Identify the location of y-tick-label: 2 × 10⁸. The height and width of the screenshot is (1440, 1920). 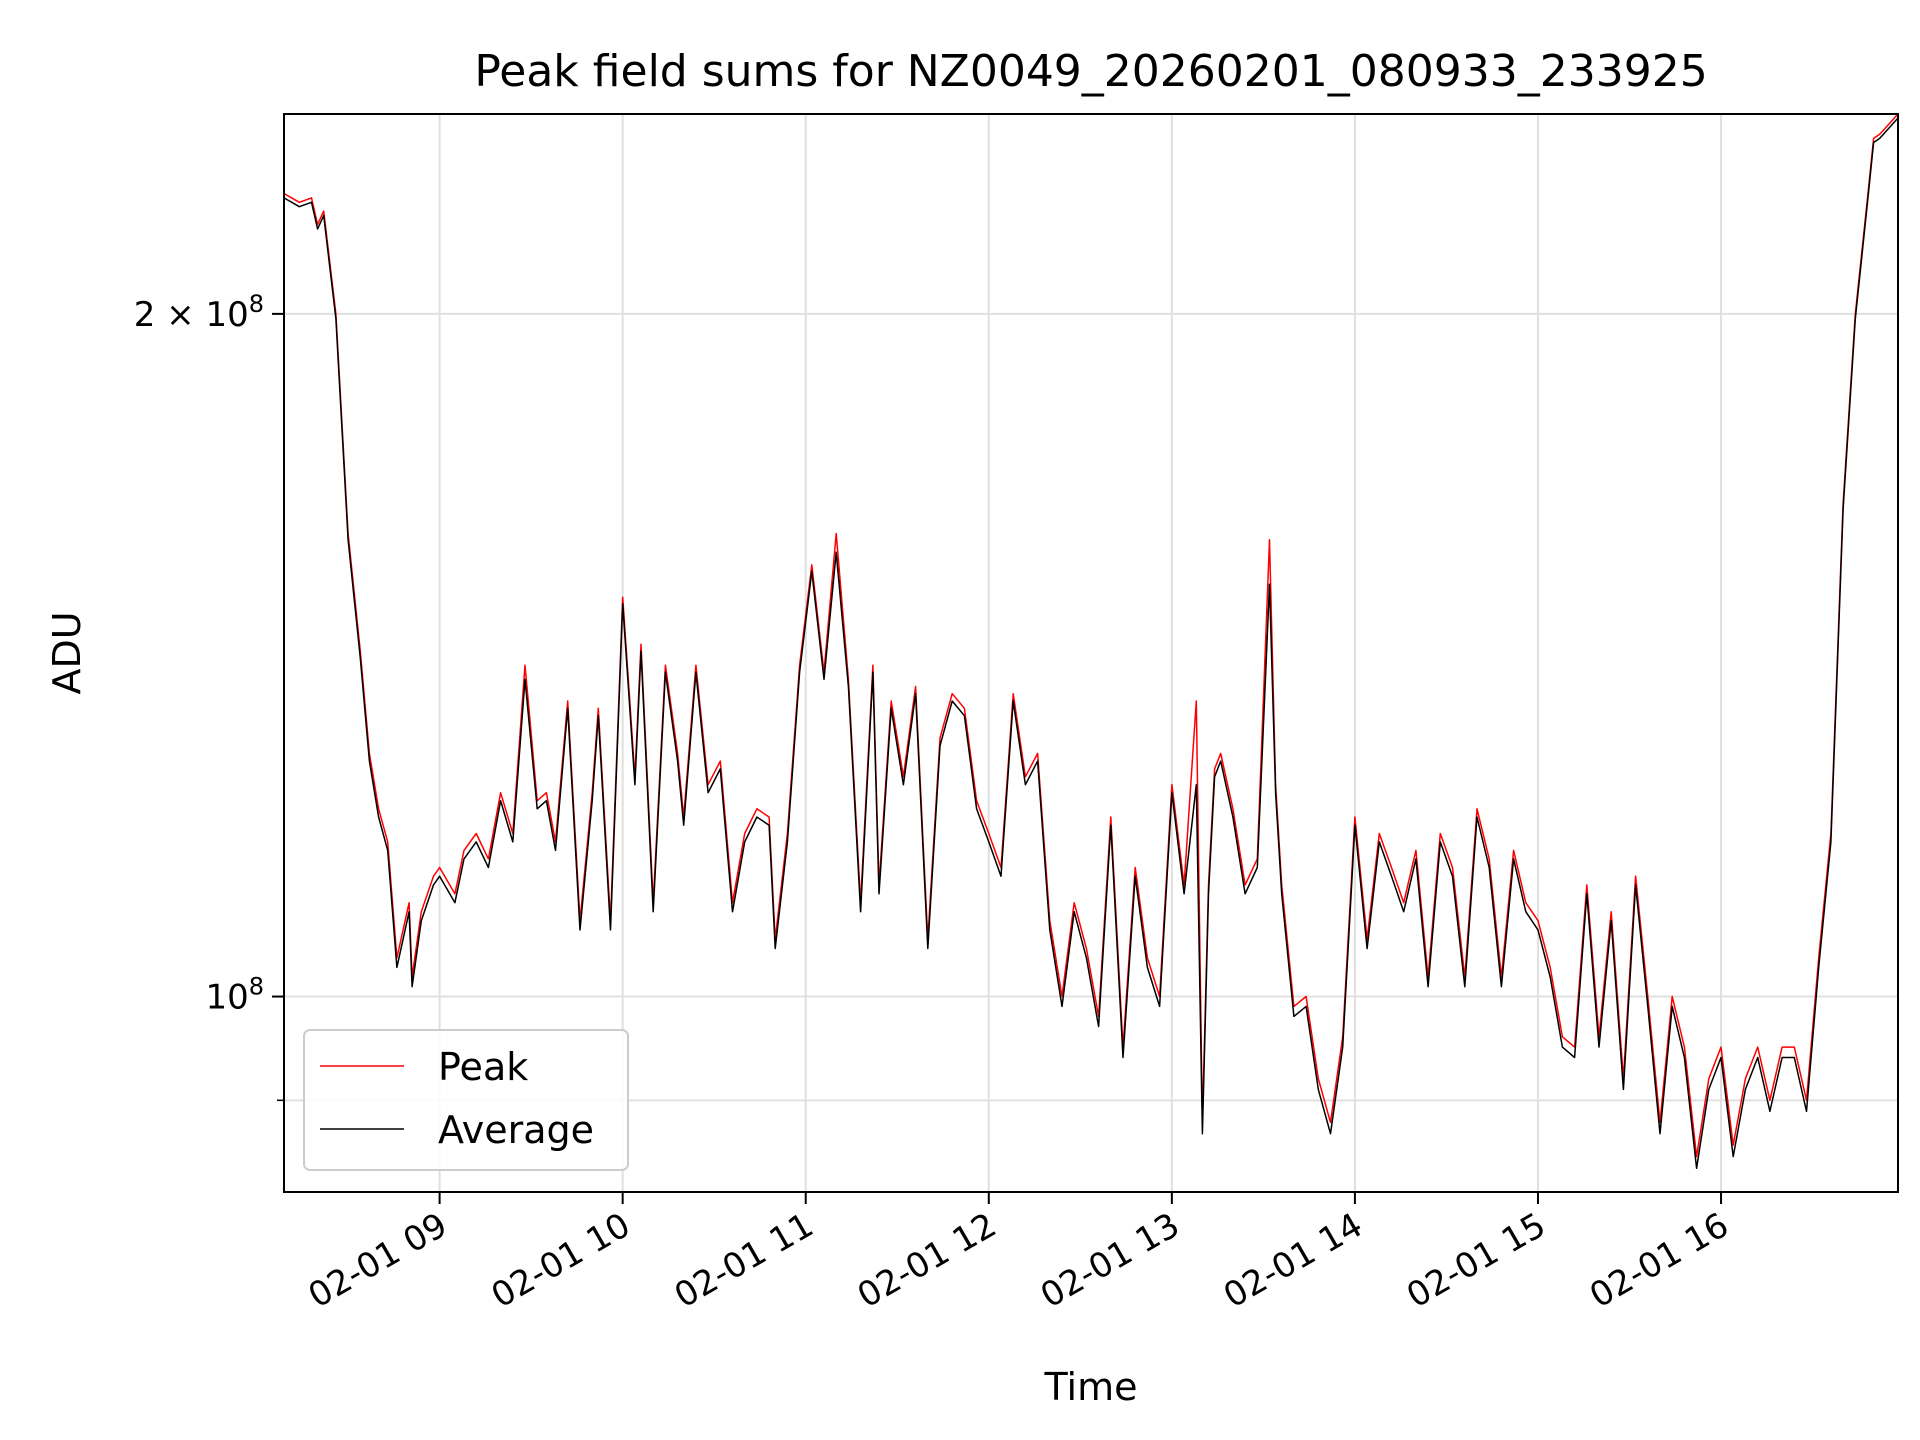
(199, 312).